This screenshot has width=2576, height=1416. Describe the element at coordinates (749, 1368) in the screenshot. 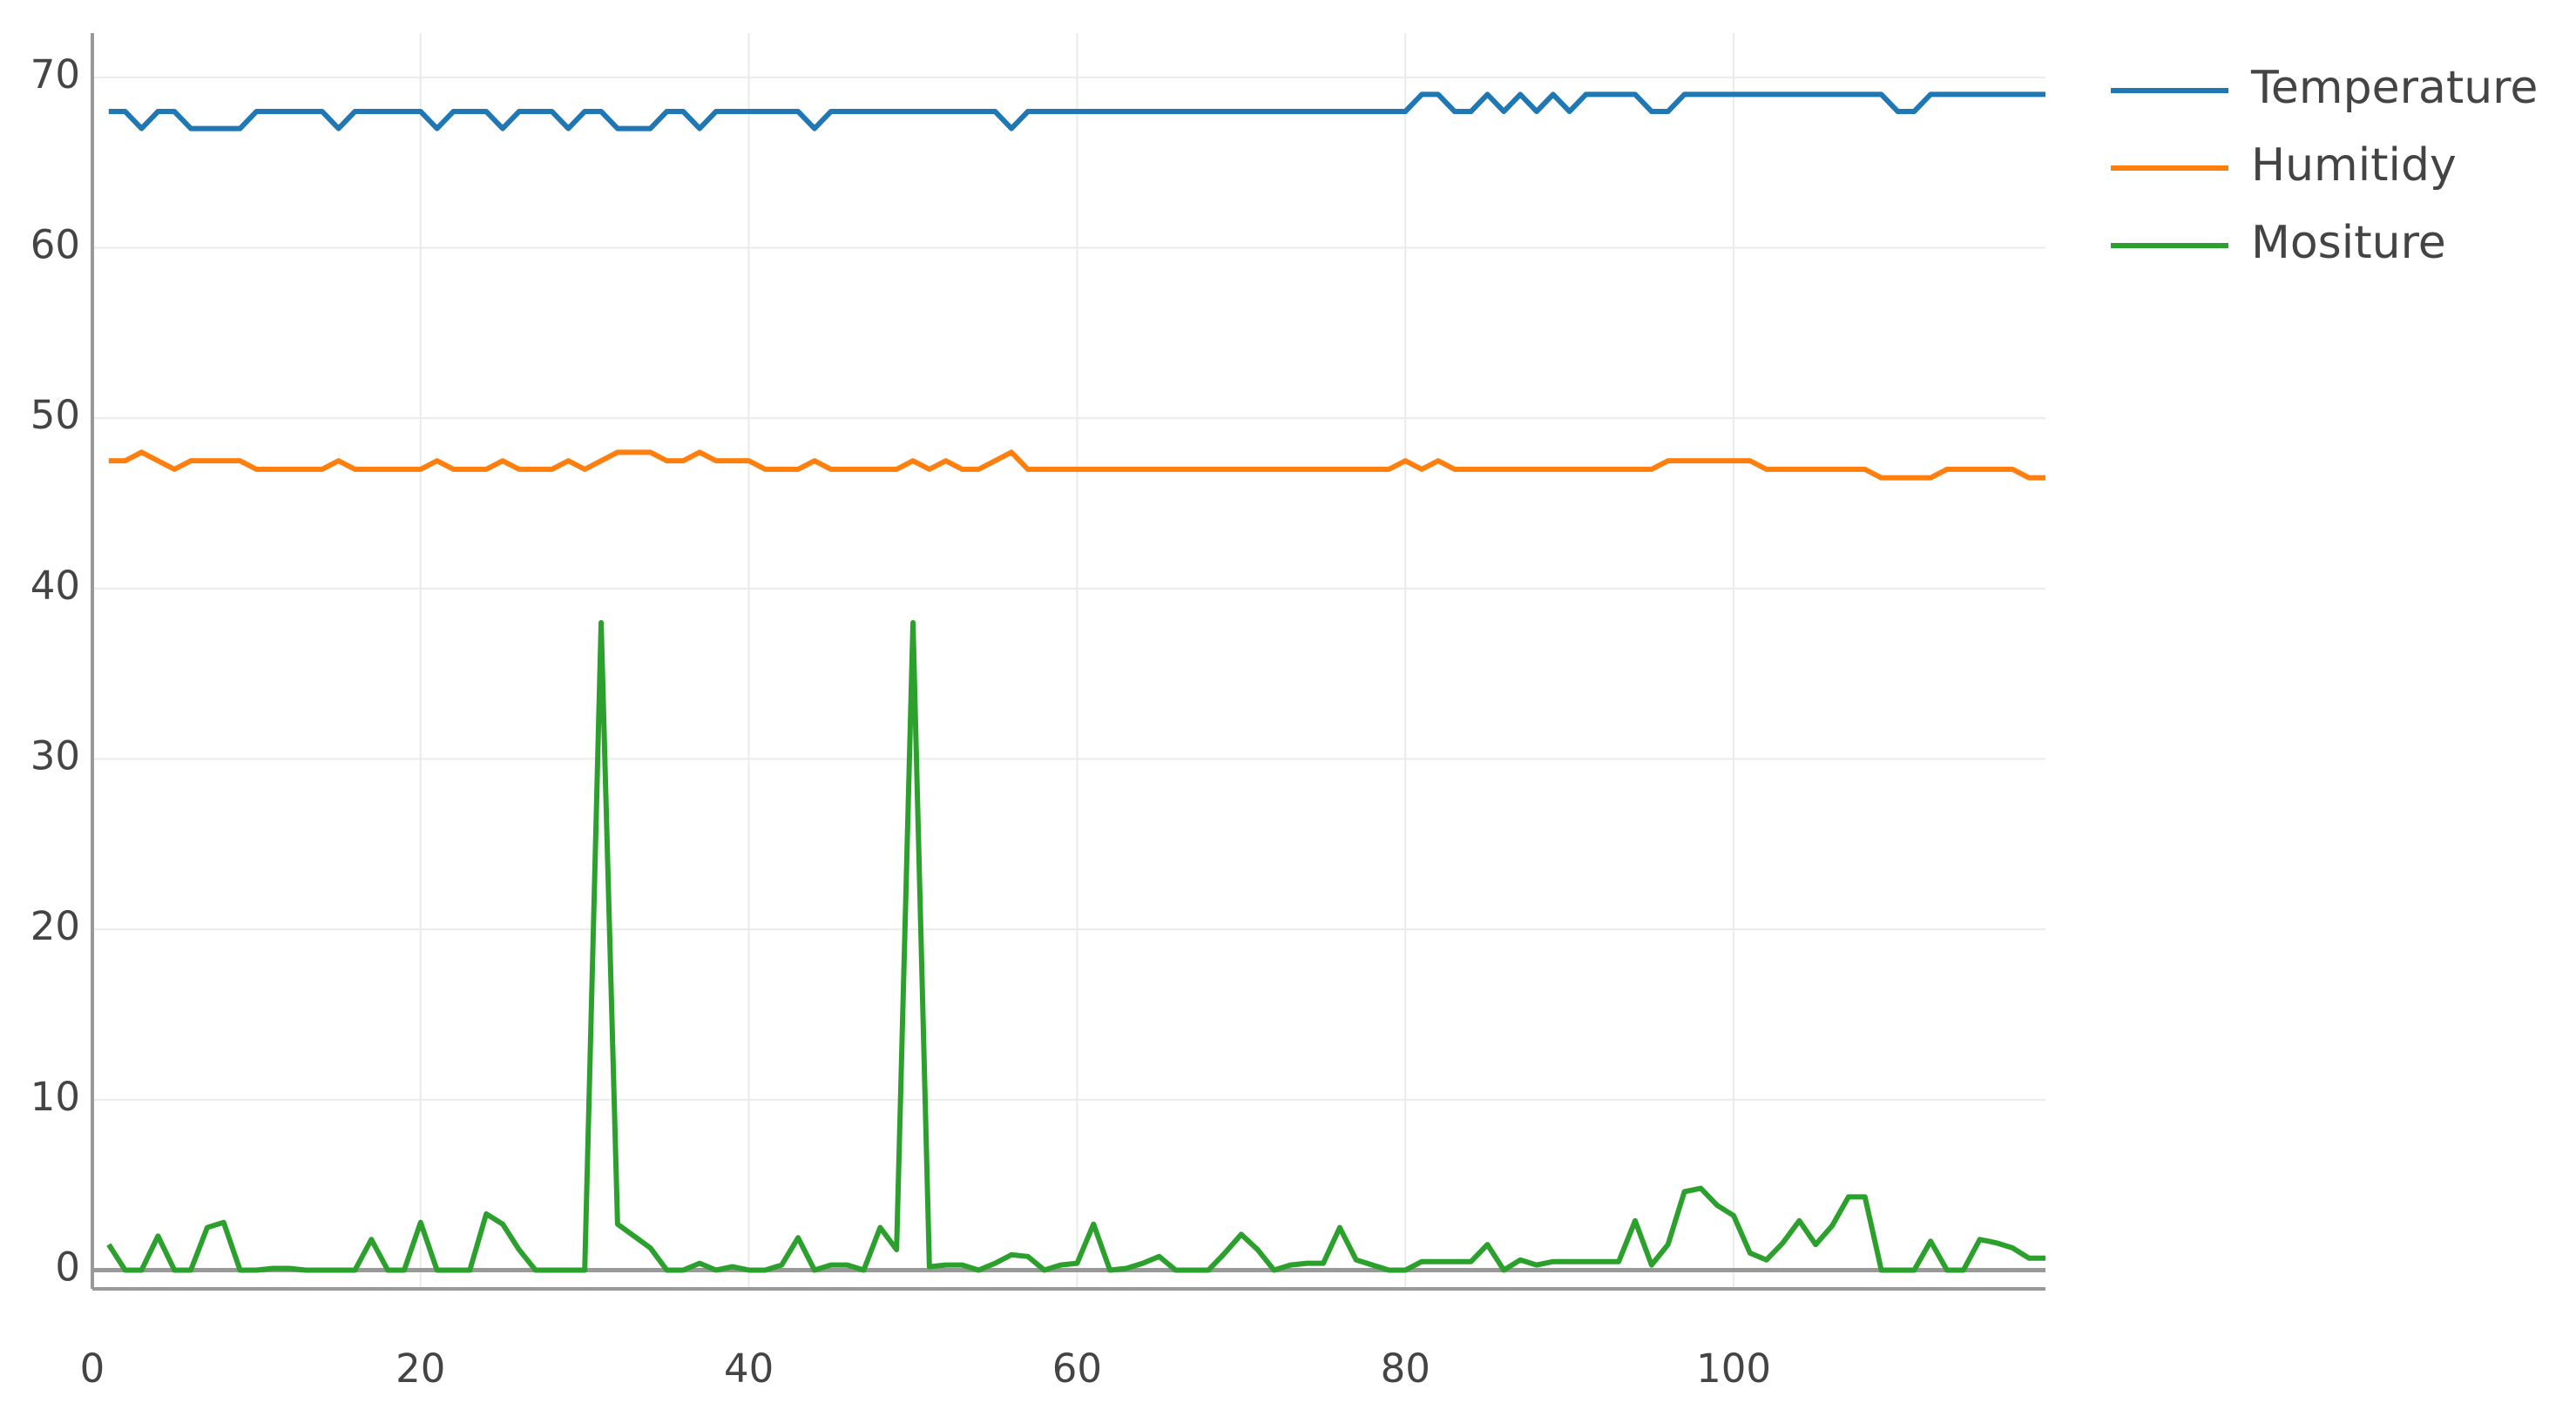

I see `x-tick-label: 40` at that location.